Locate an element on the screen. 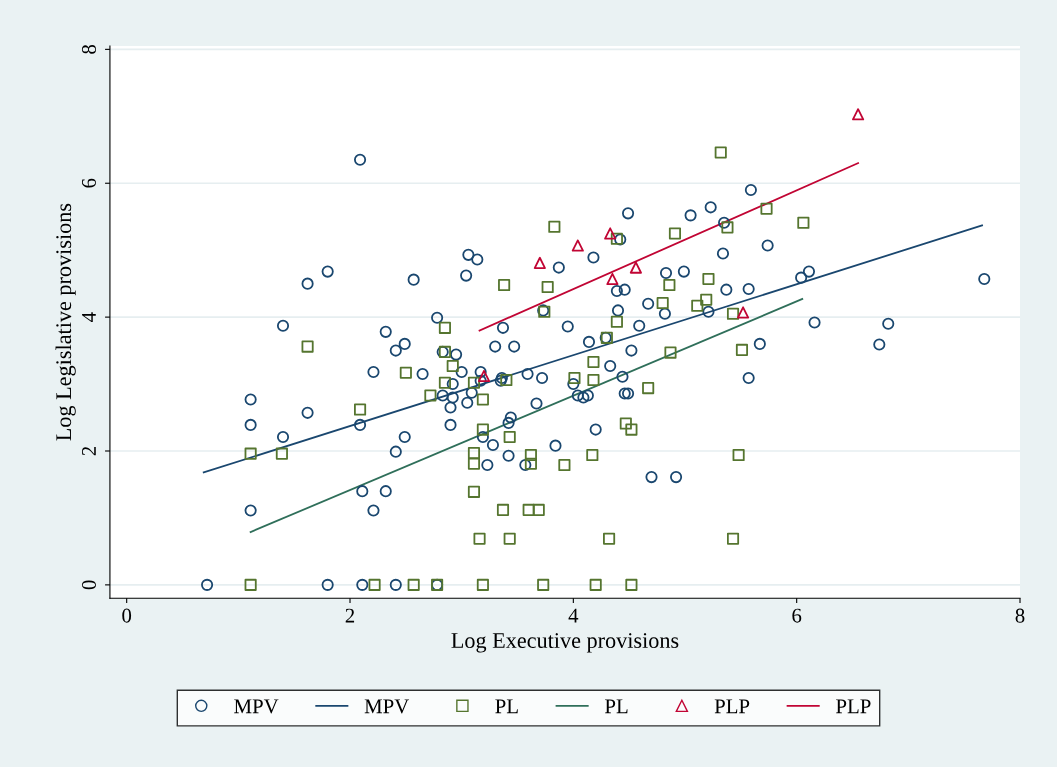  y-tick-label: 2 is located at coordinates (88, 451).